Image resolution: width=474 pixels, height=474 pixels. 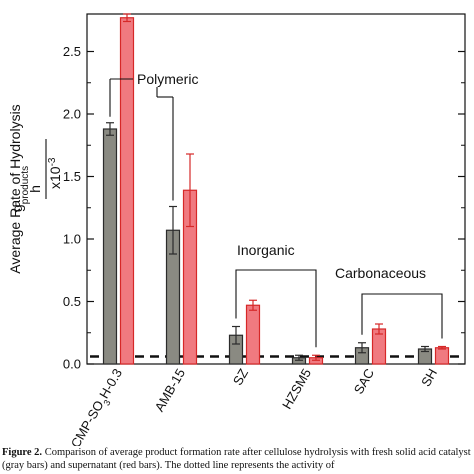 What do you see at coordinates (72, 364) in the screenshot?
I see `y-tick-label: 0.0` at bounding box center [72, 364].